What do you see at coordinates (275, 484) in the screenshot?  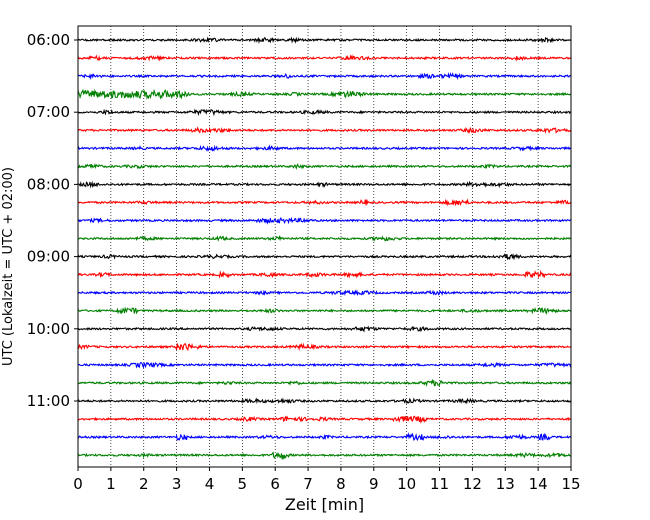 I see `x-tick-label-6: 6` at bounding box center [275, 484].